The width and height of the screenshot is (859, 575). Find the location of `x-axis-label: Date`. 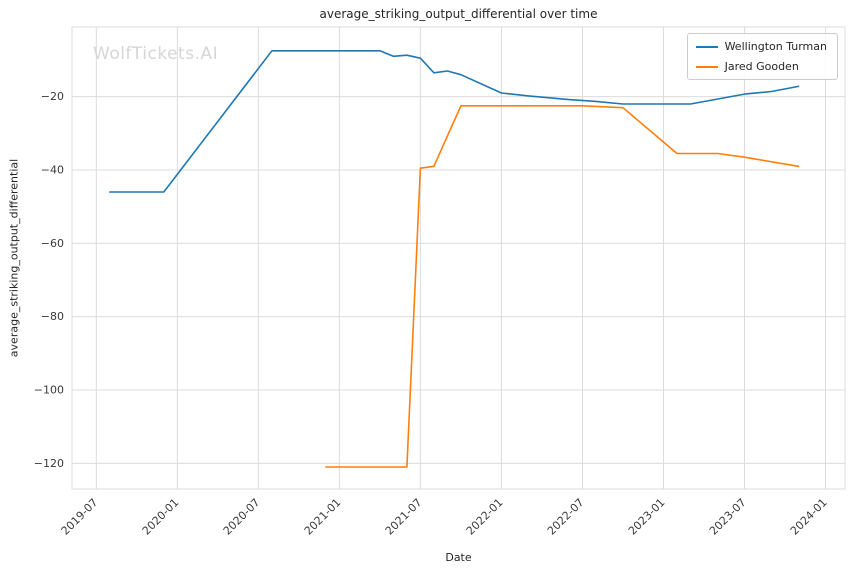

x-axis-label: Date is located at coordinates (458, 557).